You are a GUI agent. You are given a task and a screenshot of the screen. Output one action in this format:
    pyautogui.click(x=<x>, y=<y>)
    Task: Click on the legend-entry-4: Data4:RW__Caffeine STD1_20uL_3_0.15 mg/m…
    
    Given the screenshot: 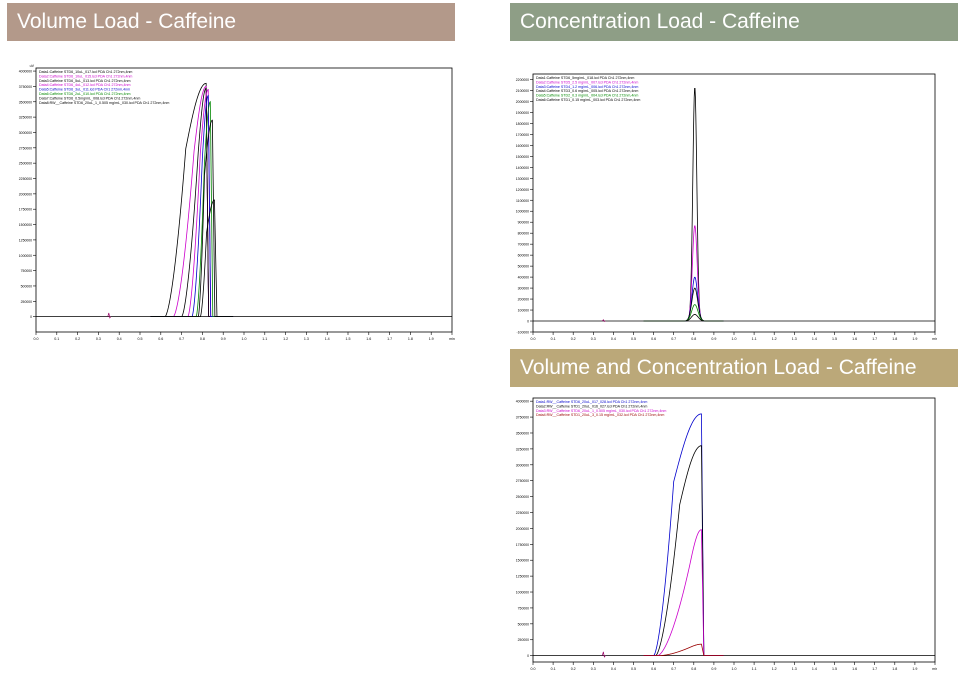 What is the action you would take?
    pyautogui.click(x=600, y=415)
    